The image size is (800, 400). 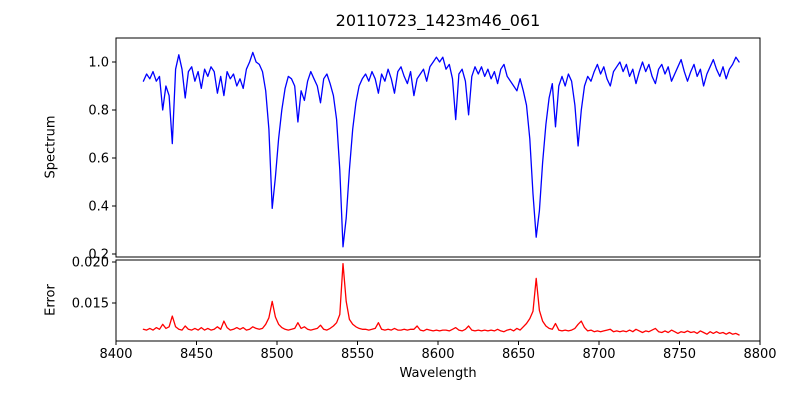 I want to click on x-axis-label: Wavelength, so click(x=438, y=373).